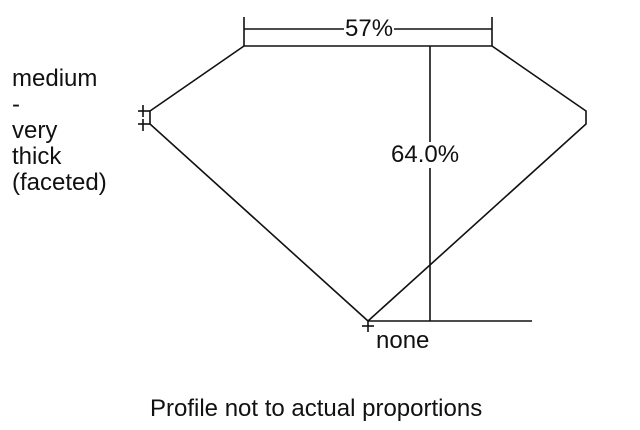  What do you see at coordinates (403, 340) in the screenshot?
I see `culet-label: none` at bounding box center [403, 340].